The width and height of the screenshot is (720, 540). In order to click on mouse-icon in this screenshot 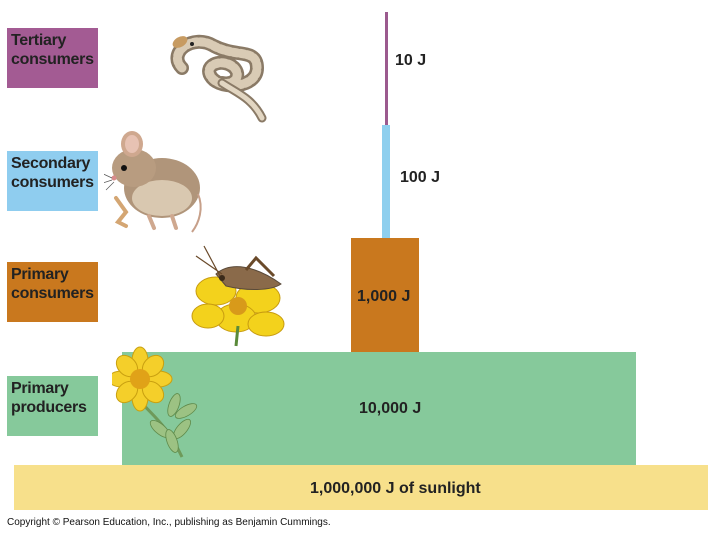, I will do `click(153, 182)`.